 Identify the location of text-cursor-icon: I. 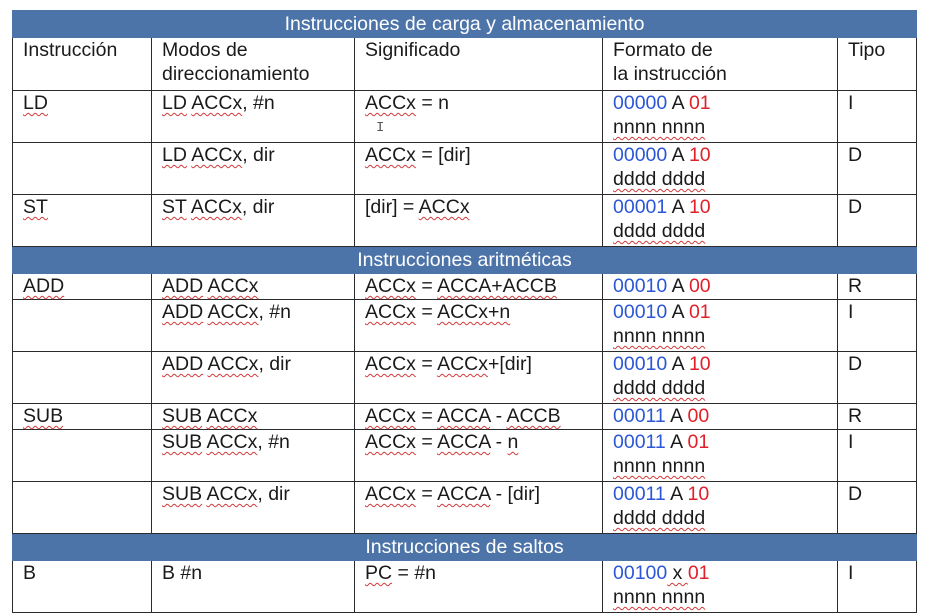
(380, 128).